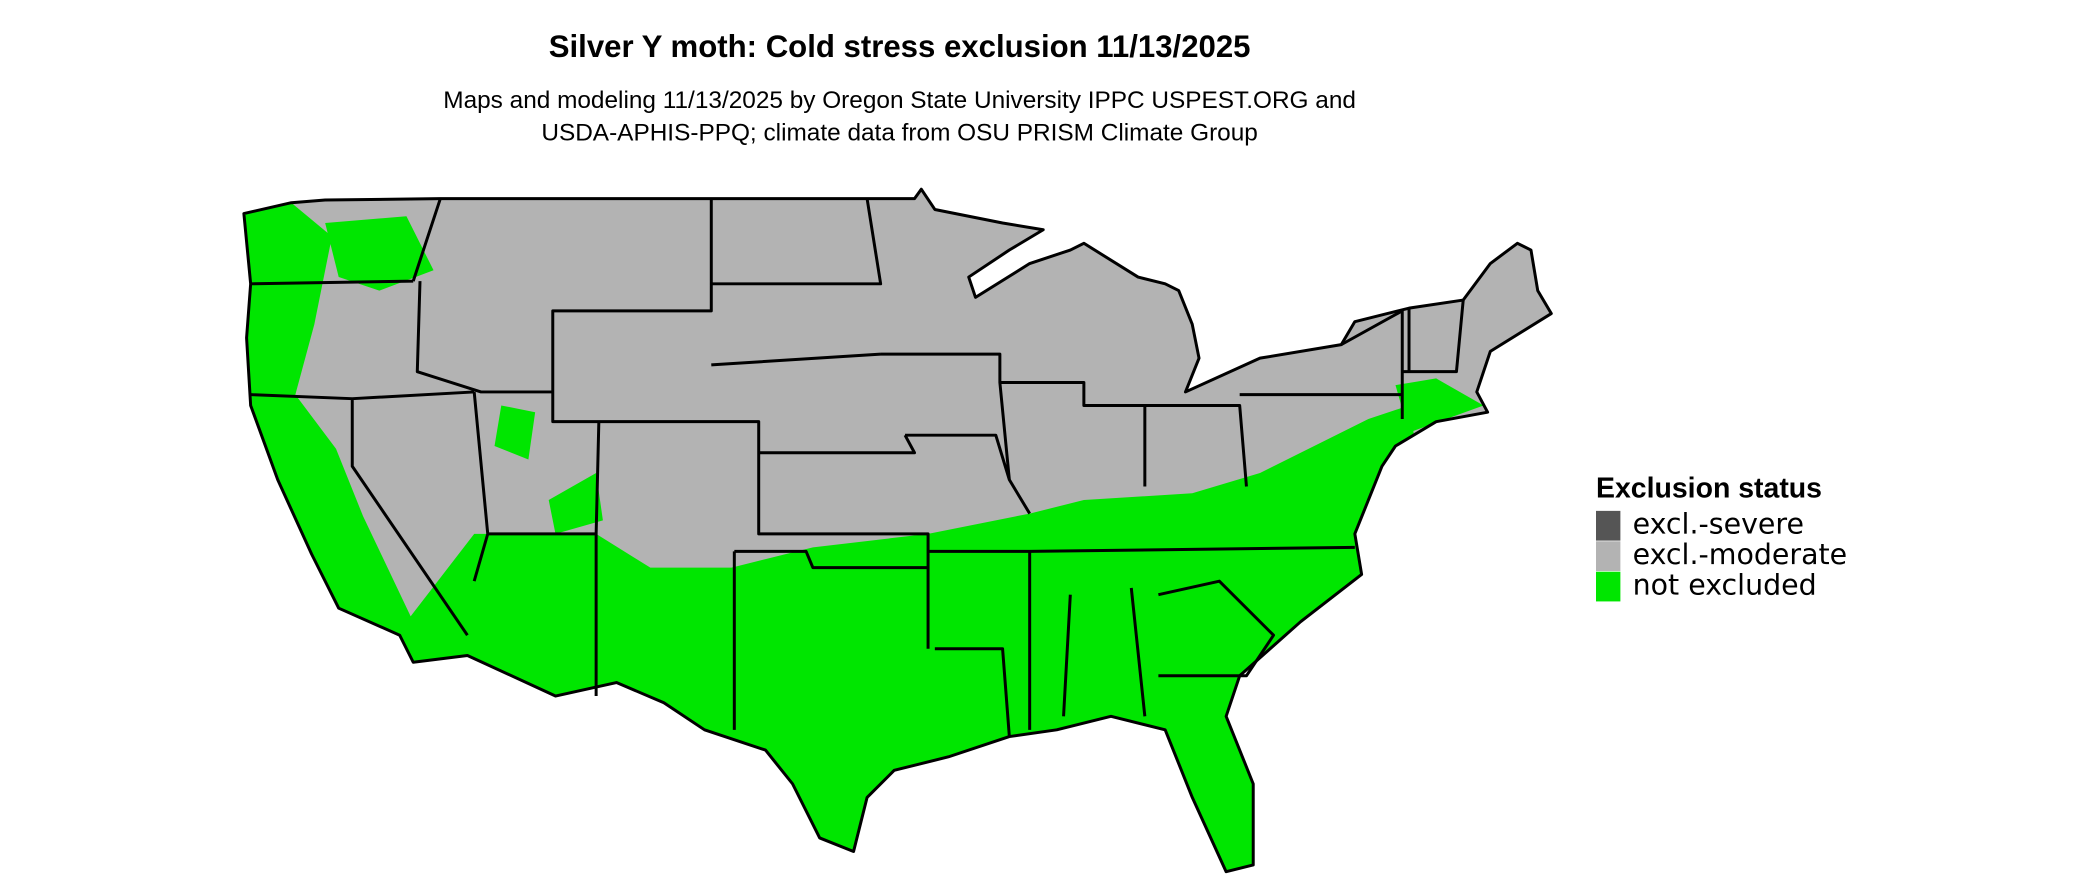 This screenshot has width=2100, height=892. Describe the element at coordinates (1718, 524) in the screenshot. I see `legend-label: excl.-severe` at that location.